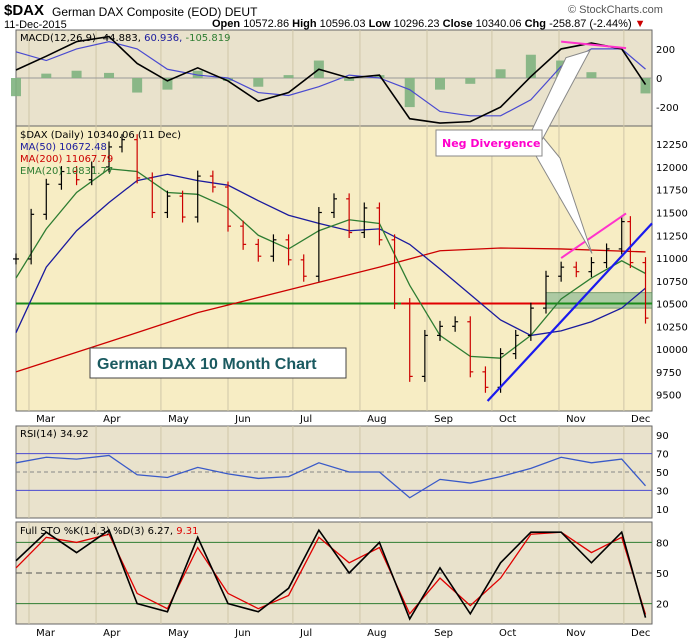 This screenshot has width=700, height=639. Describe the element at coordinates (576, 633) in the screenshot. I see `x-axis-month-label-bottom: Nov` at that location.